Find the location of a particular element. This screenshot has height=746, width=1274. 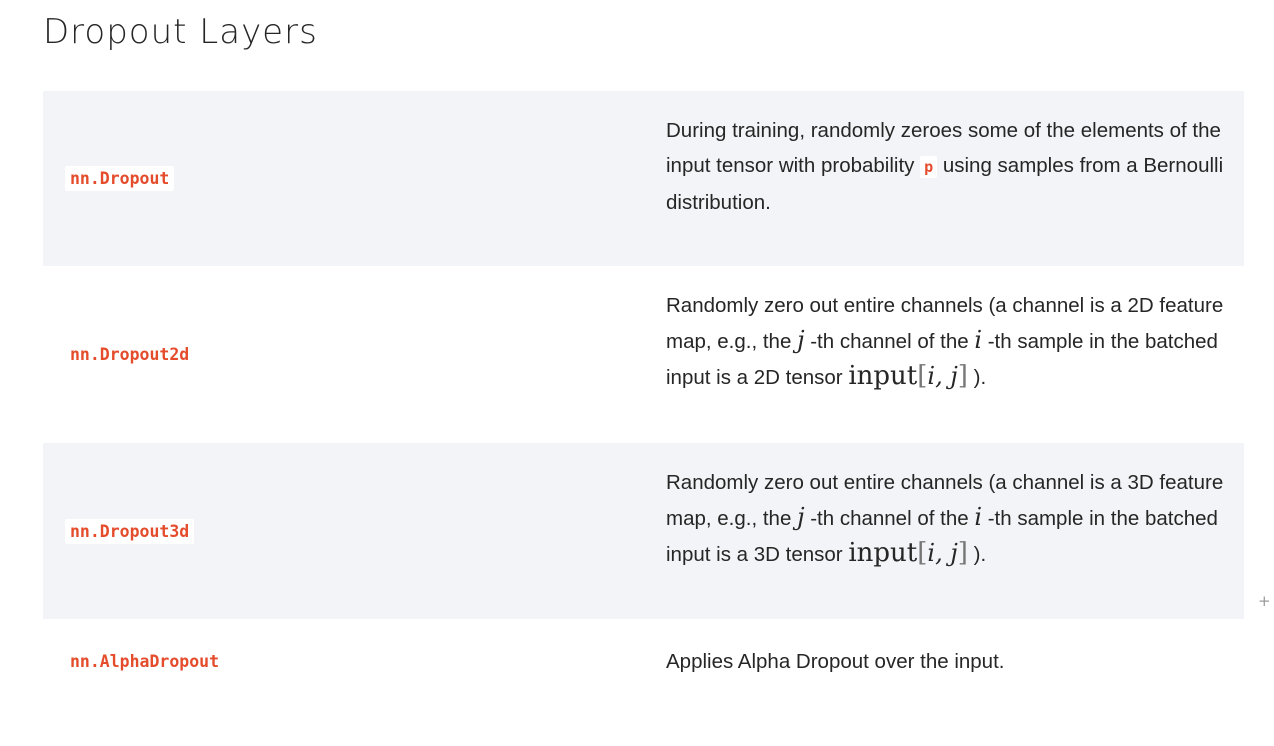

plus-icon: + is located at coordinates (1264, 601).